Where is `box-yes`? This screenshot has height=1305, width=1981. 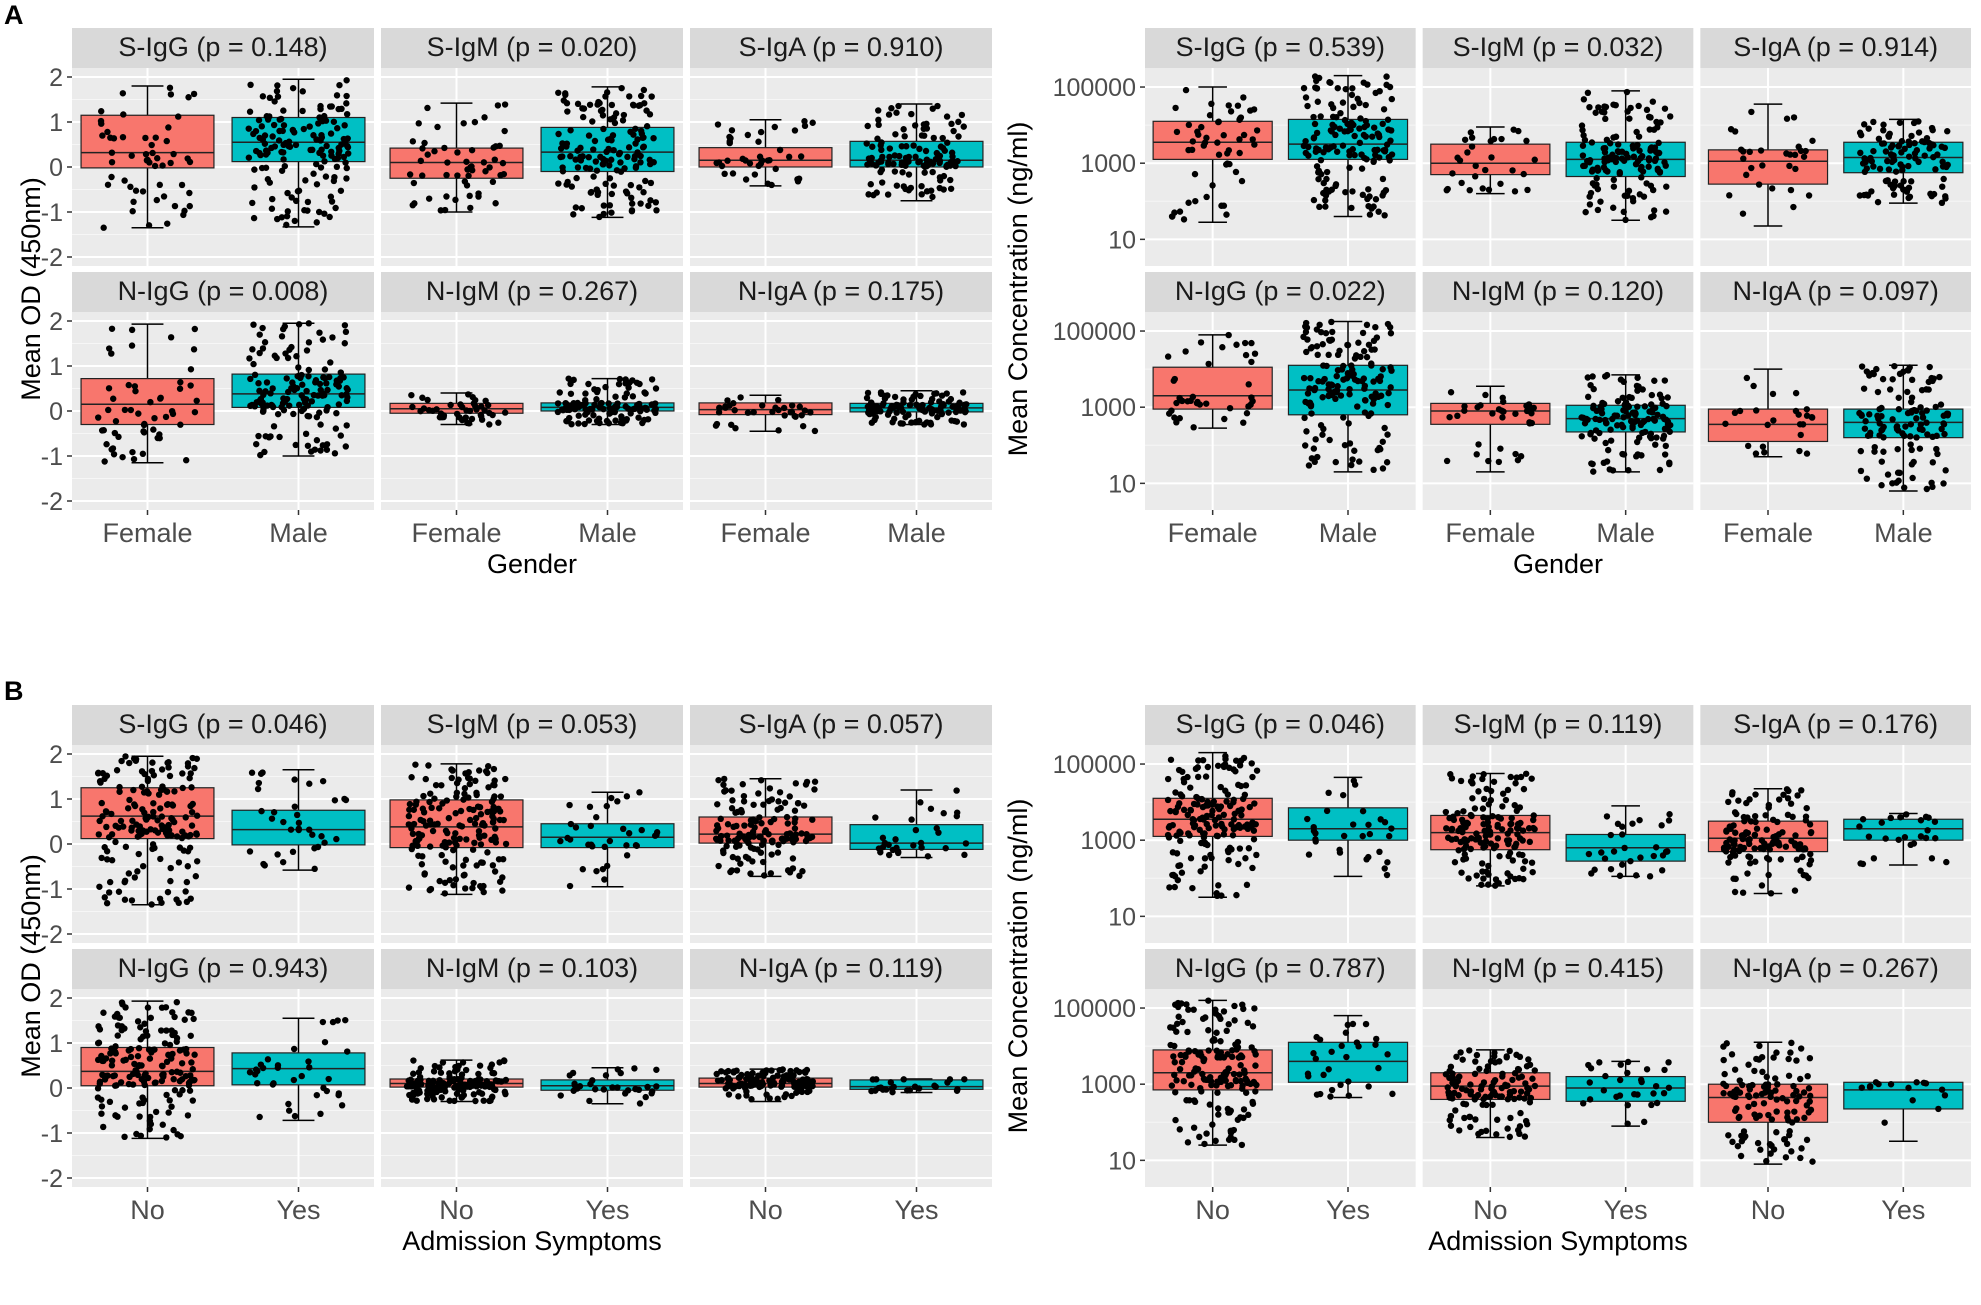 box-yes is located at coordinates (1348, 1057).